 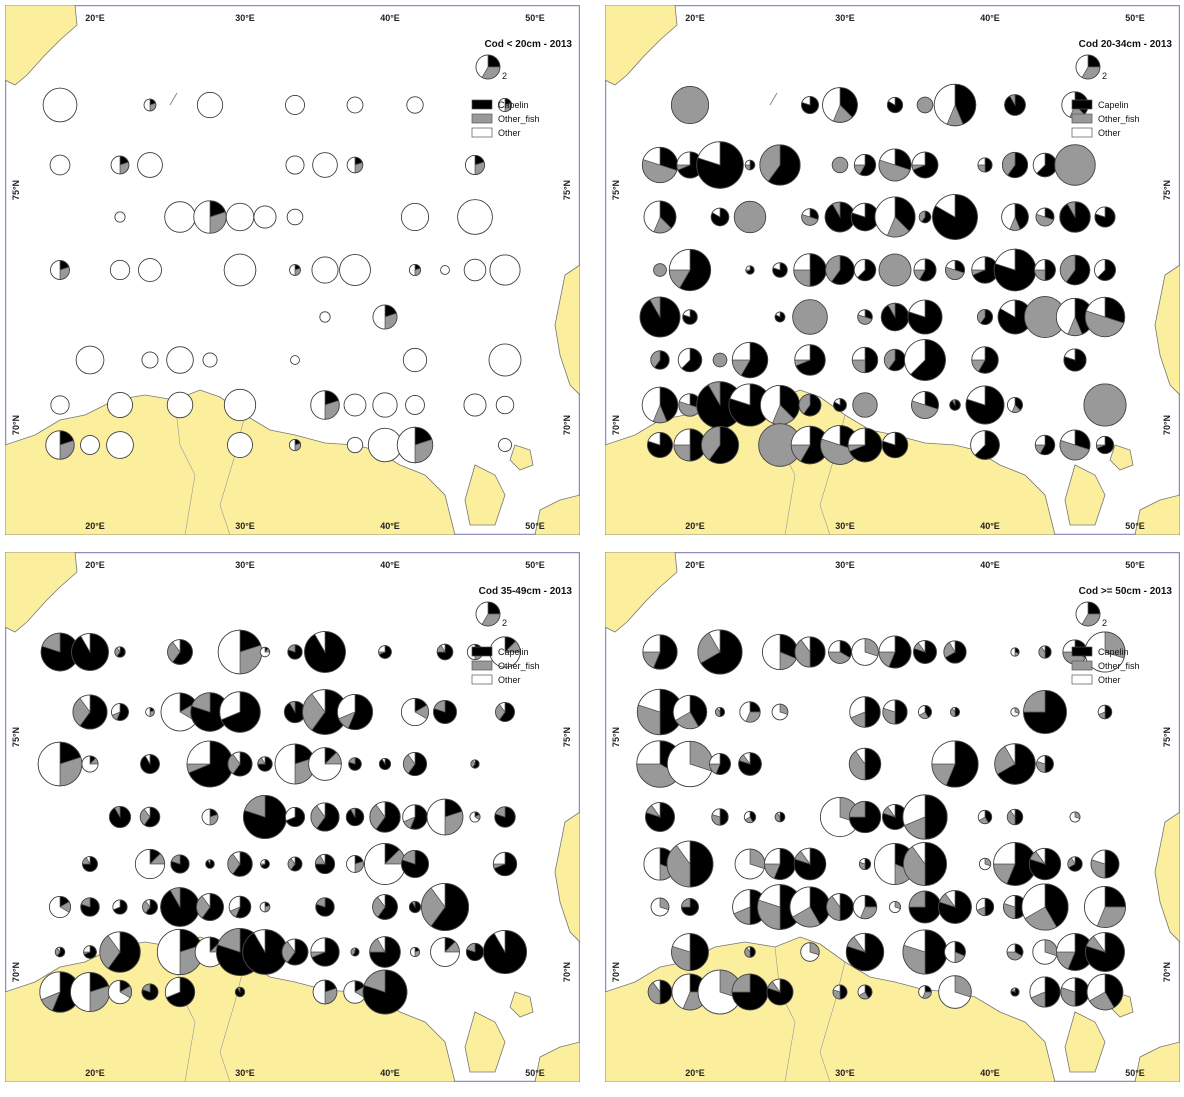 I want to click on legend-swatch, so click(x=482, y=132).